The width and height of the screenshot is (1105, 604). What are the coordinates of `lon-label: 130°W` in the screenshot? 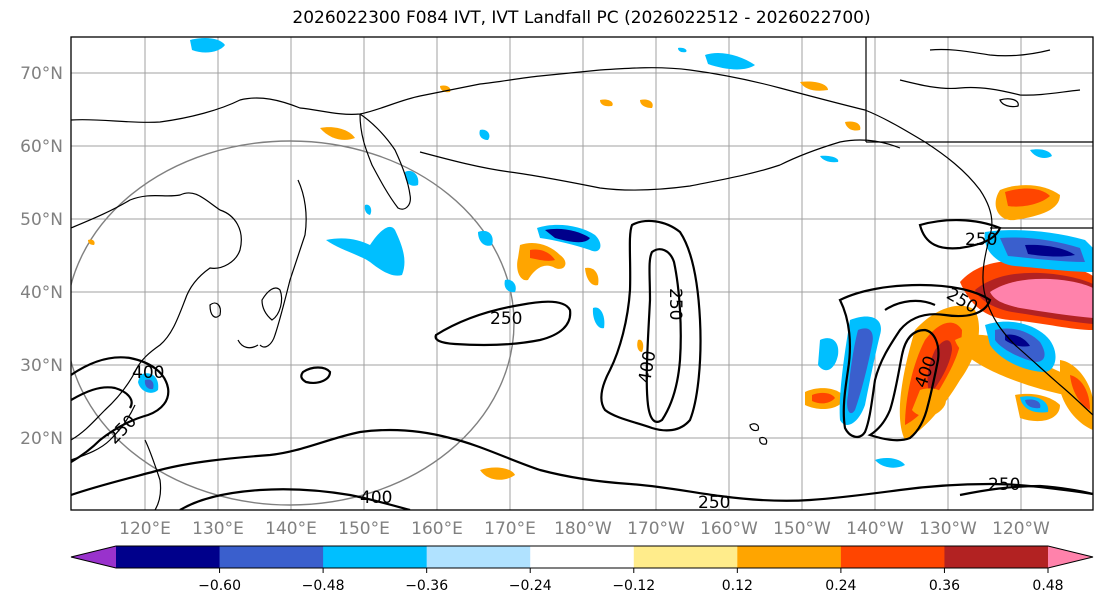 It's located at (948, 529).